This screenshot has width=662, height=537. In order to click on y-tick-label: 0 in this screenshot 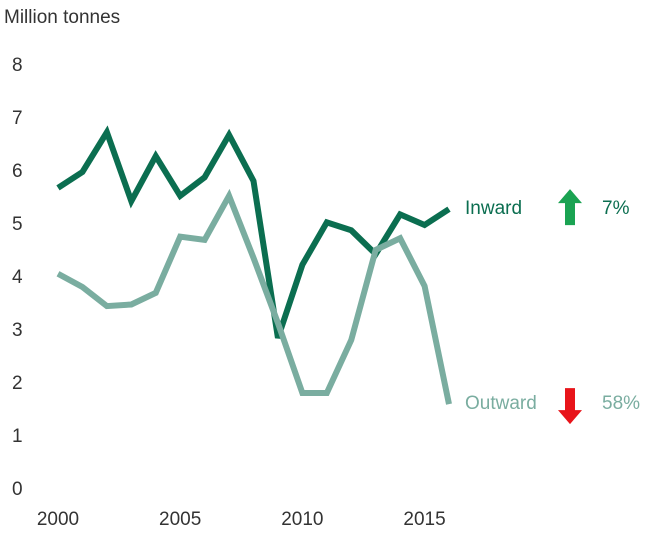, I will do `click(17, 489)`.